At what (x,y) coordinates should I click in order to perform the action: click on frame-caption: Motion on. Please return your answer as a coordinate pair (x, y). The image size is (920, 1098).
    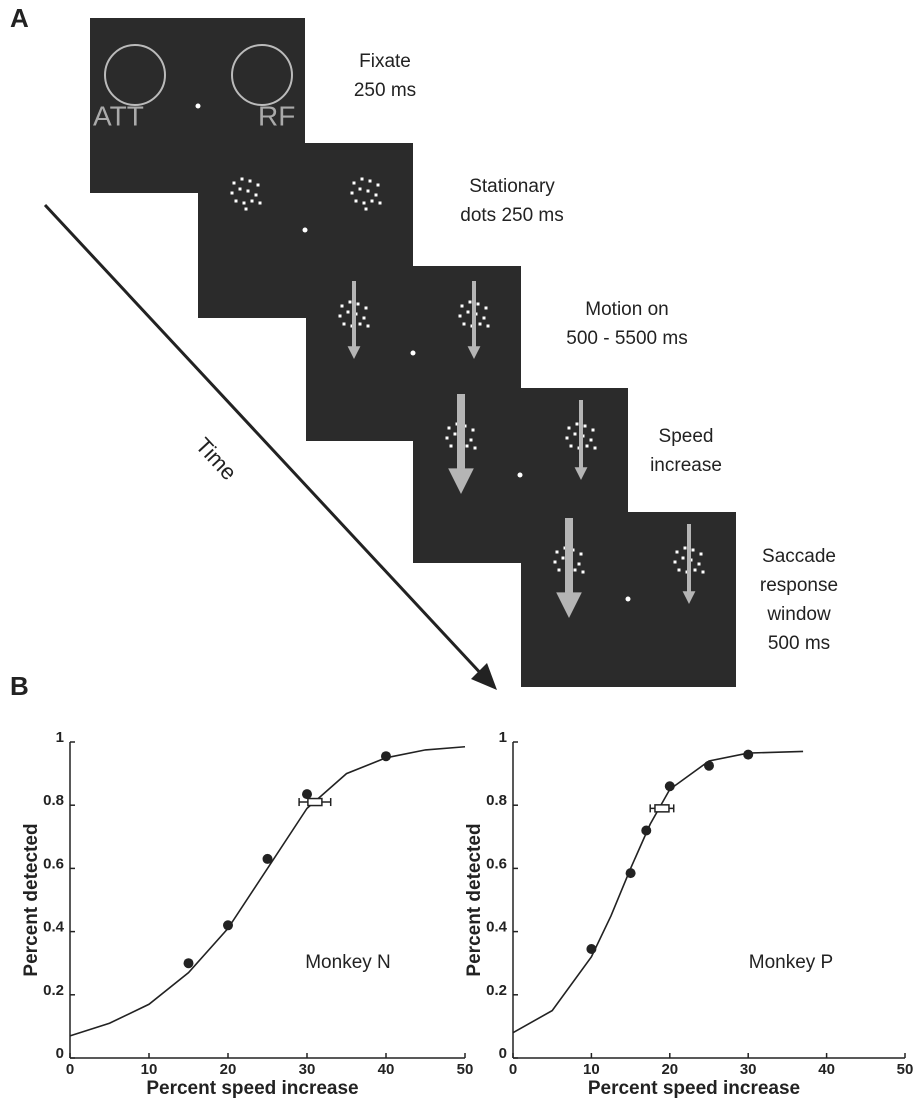
    Looking at the image, I should click on (626, 309).